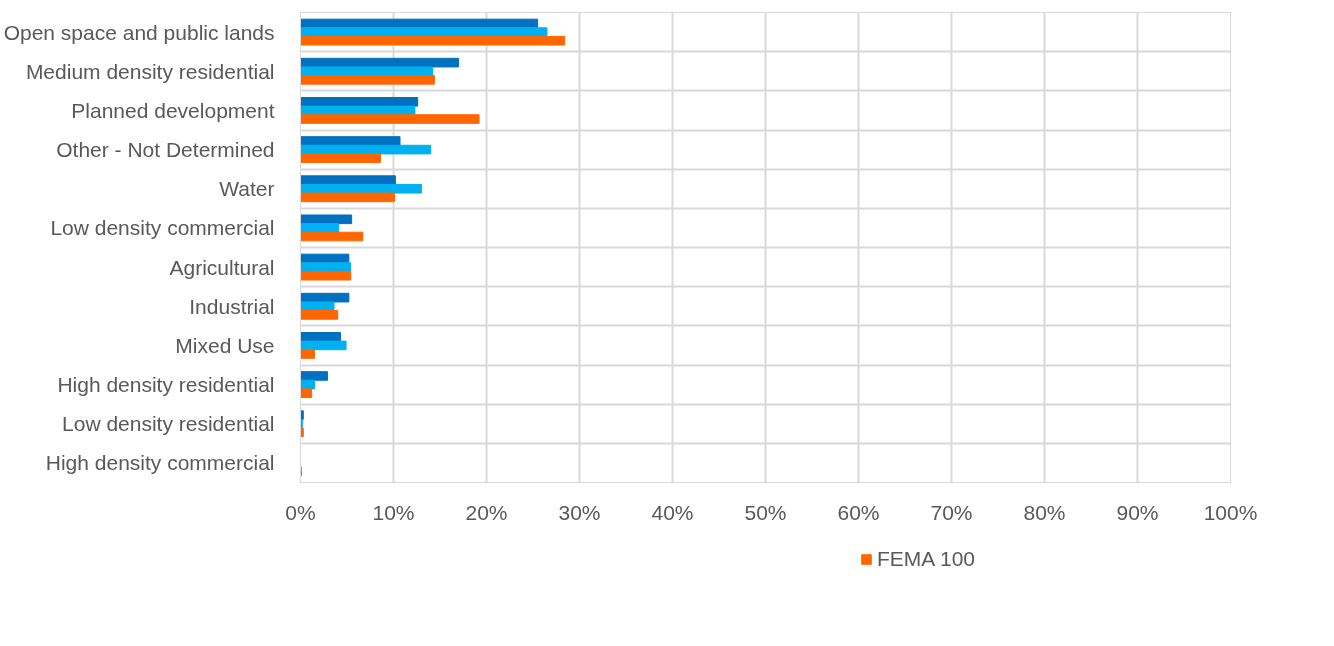 The height and width of the screenshot is (646, 1334). I want to click on x-tick-label: 50%, so click(765, 512).